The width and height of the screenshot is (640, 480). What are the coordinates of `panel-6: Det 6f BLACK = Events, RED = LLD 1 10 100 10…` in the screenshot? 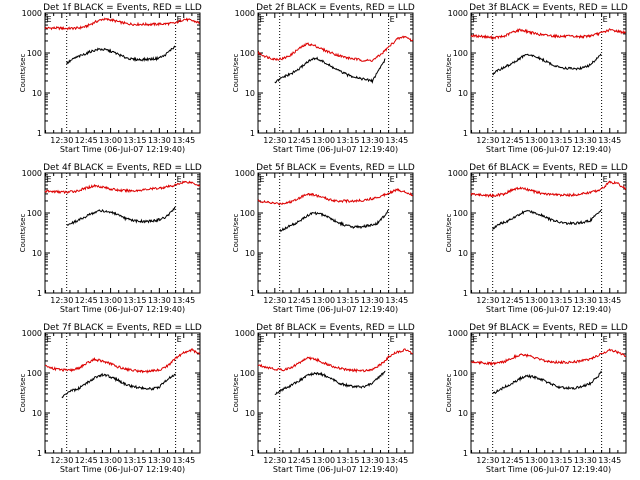 It's located at (536, 238).